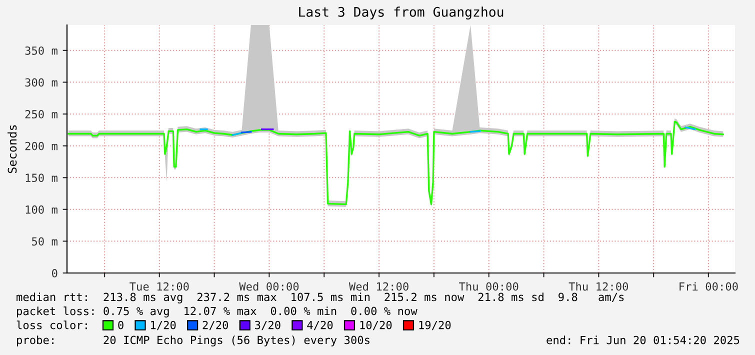 This screenshot has width=755, height=355. I want to click on x-tick-label: Tue 12:00, so click(159, 286).